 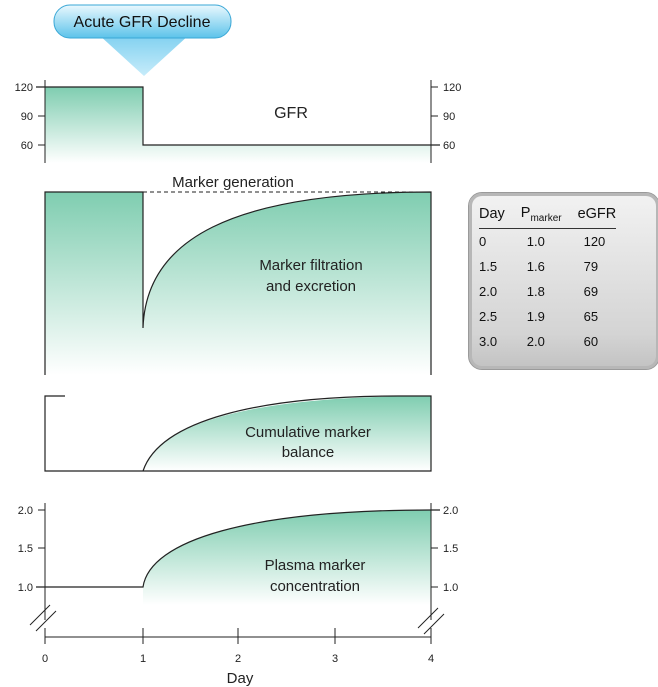 I want to click on day-tick-label: 1, so click(x=143, y=659).